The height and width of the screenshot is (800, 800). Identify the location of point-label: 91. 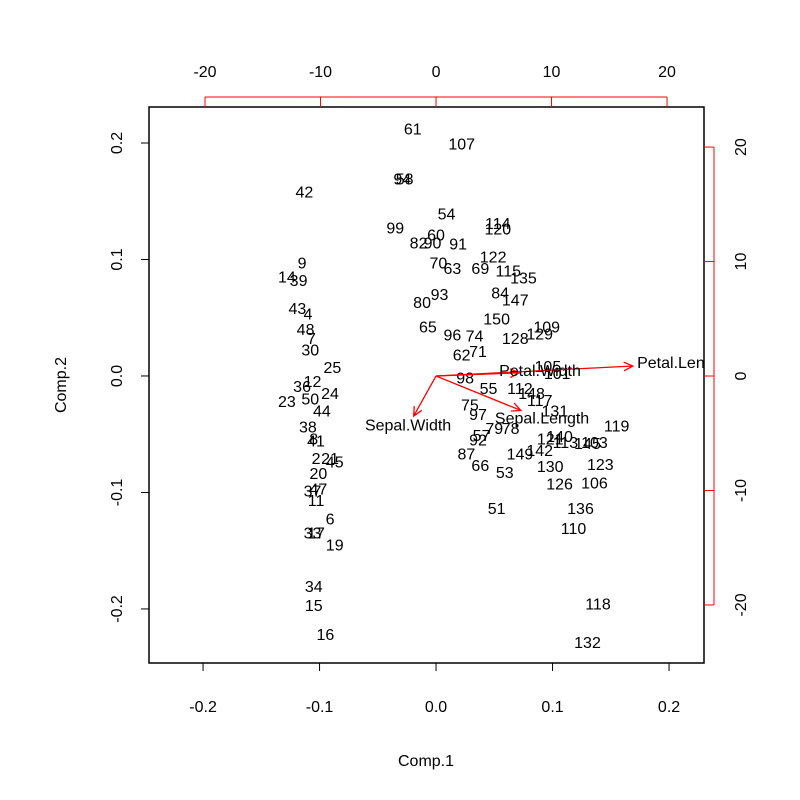
(458, 245).